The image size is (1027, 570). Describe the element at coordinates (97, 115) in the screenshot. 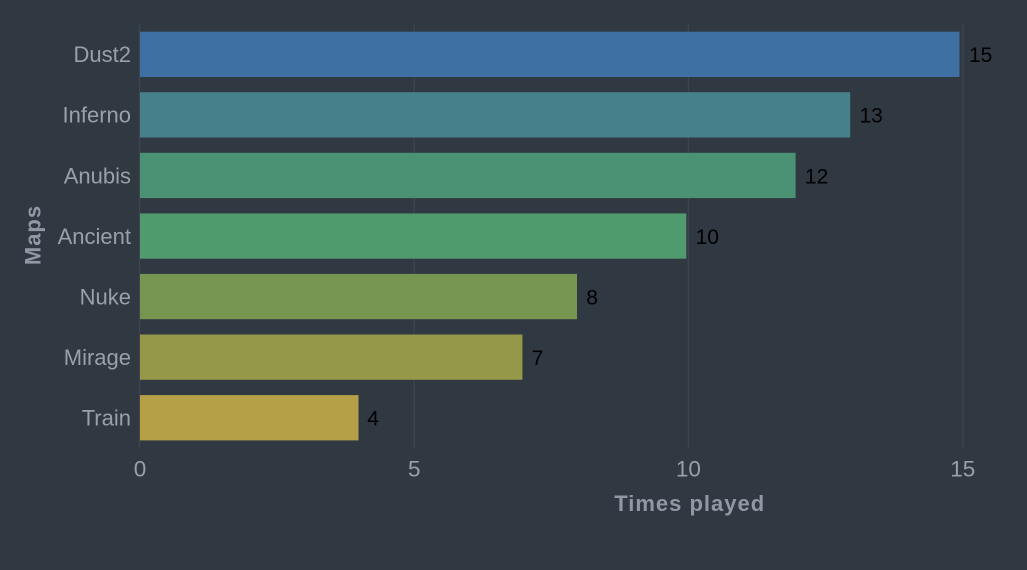

I see `svg-text: Inferno` at that location.